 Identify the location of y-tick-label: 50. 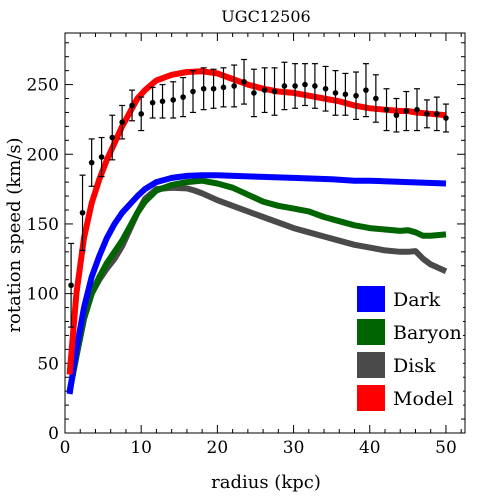
(48, 364).